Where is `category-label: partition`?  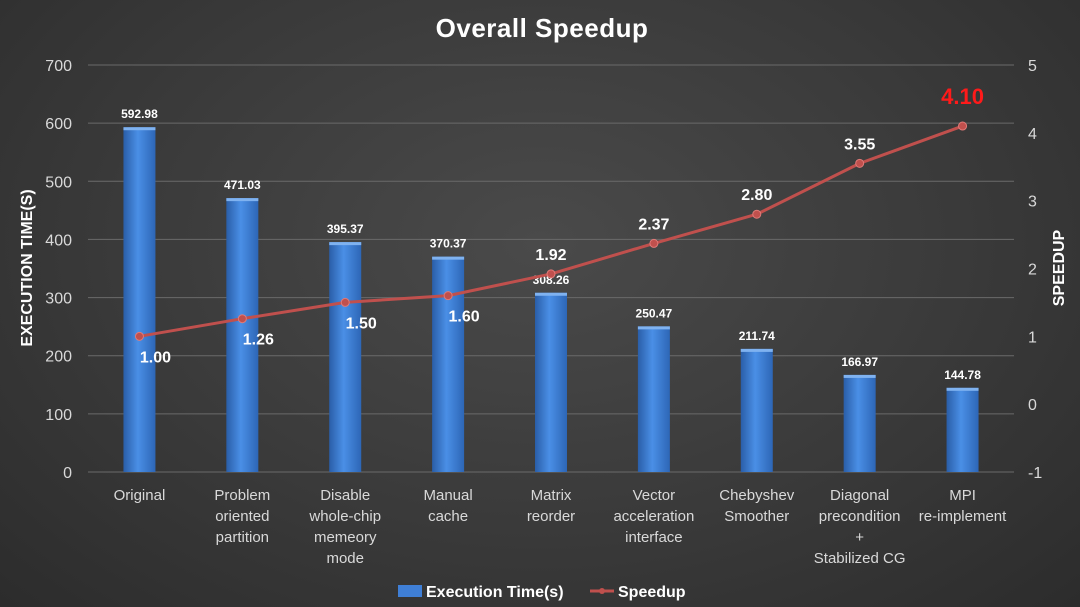 category-label: partition is located at coordinates (242, 537).